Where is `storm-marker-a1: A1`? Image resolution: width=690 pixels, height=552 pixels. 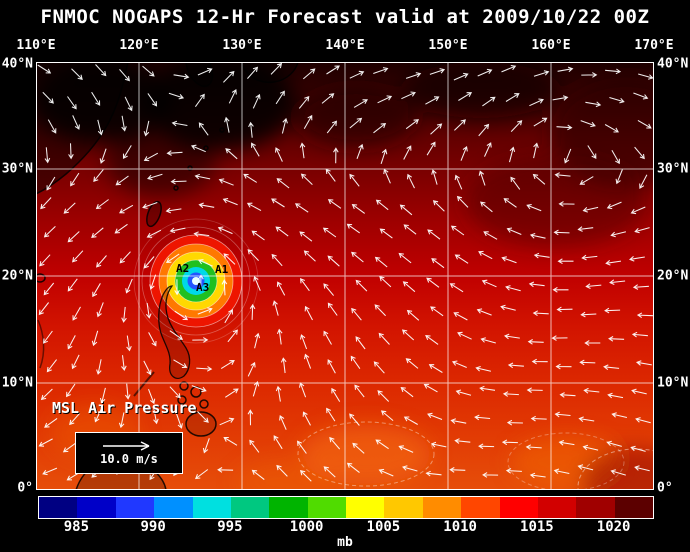
storm-marker-a1: A1 is located at coordinates (222, 269).